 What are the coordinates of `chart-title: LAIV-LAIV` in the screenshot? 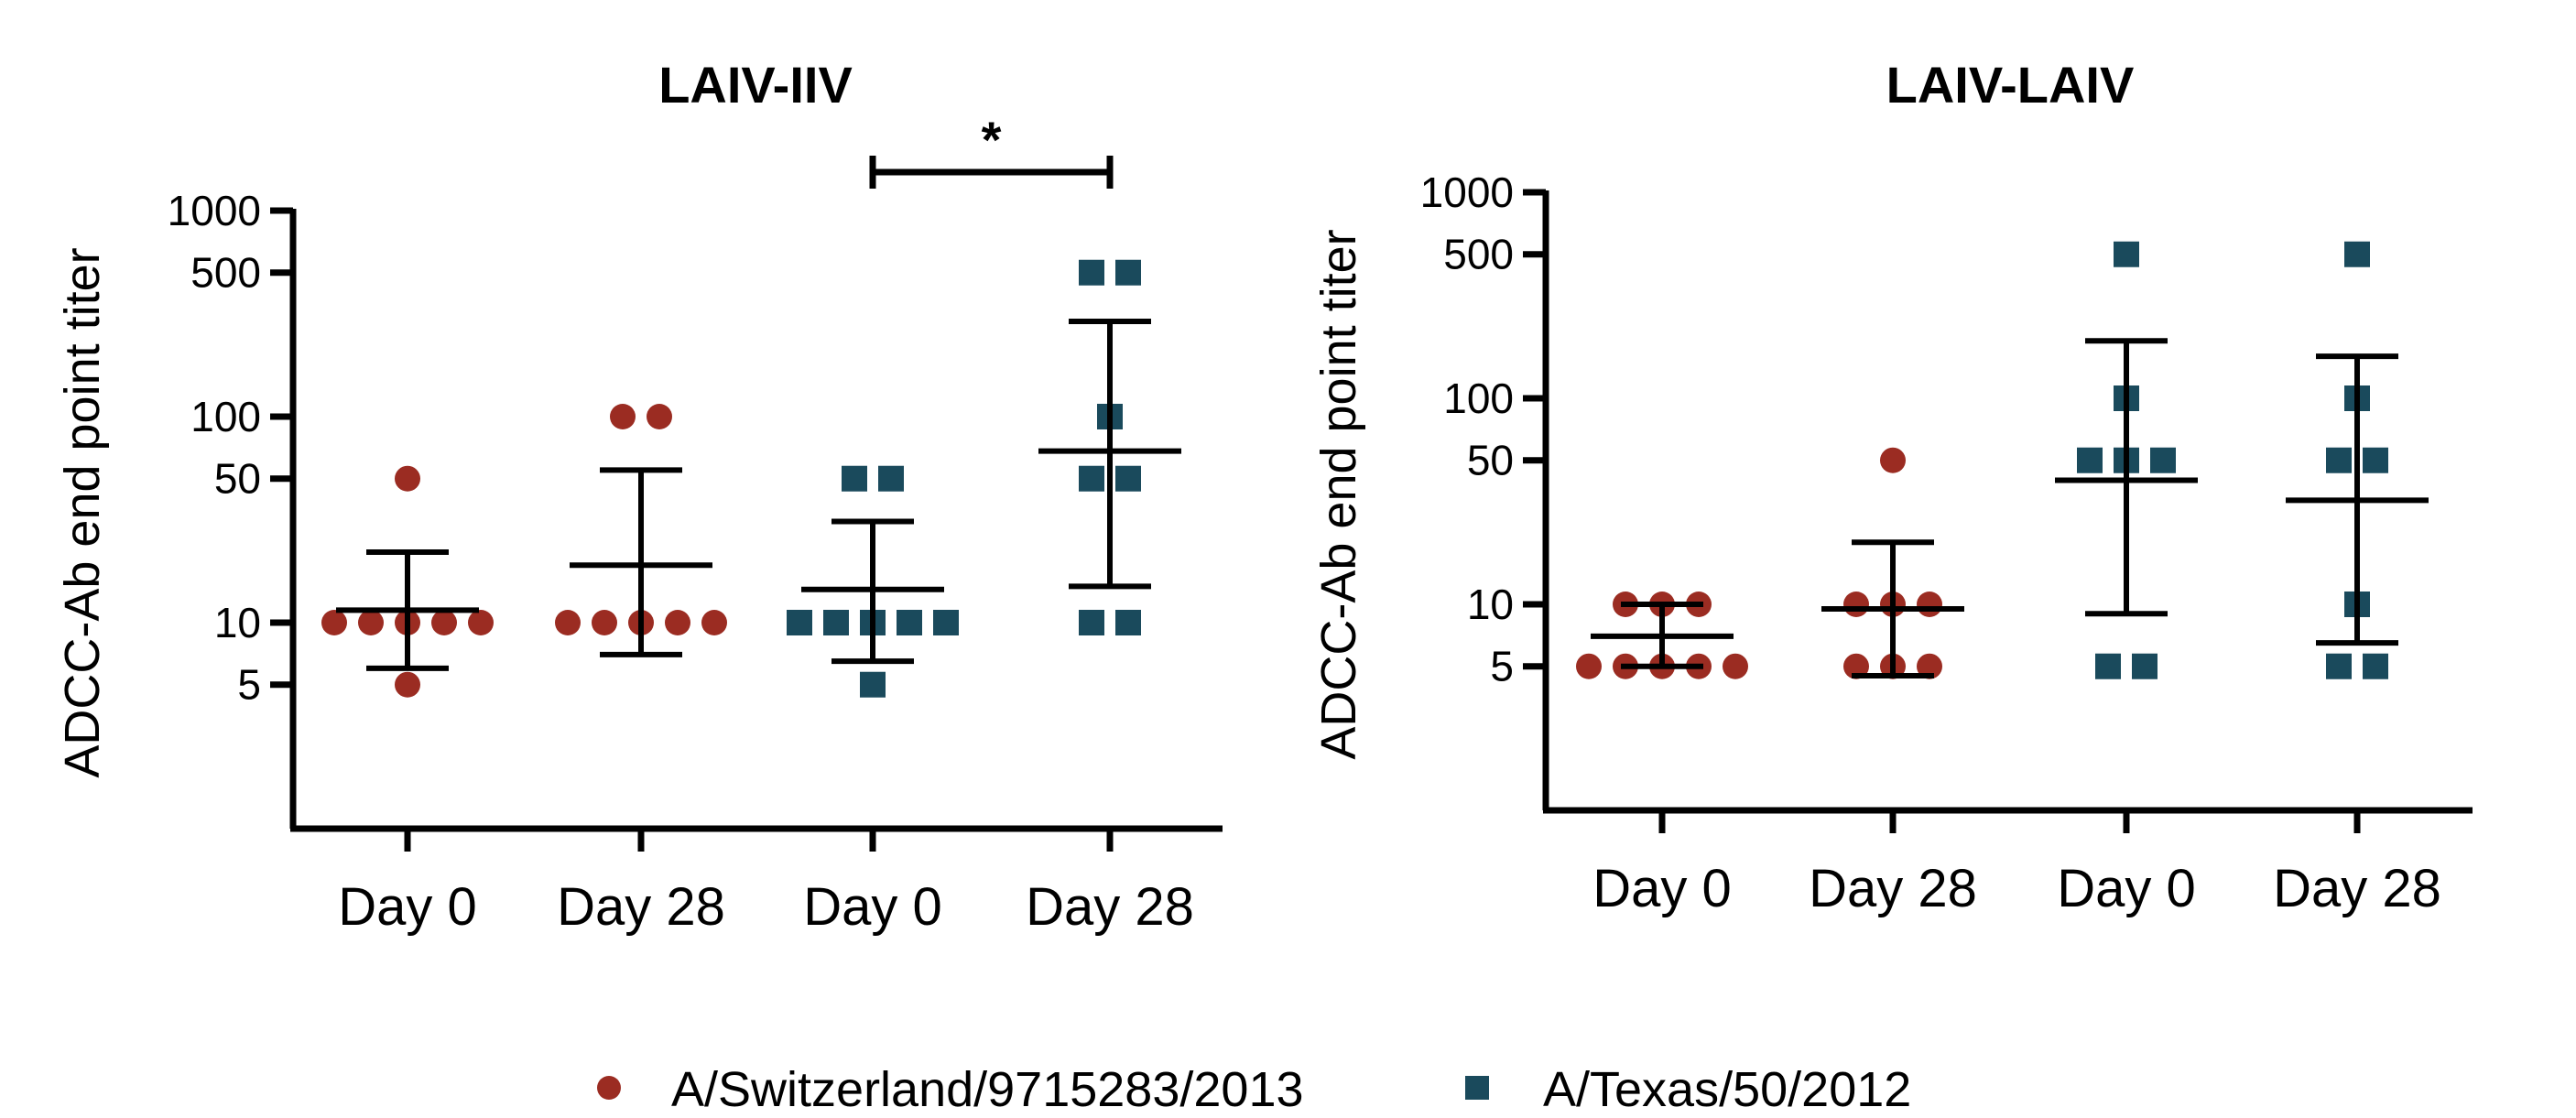 It's located at (2010, 85).